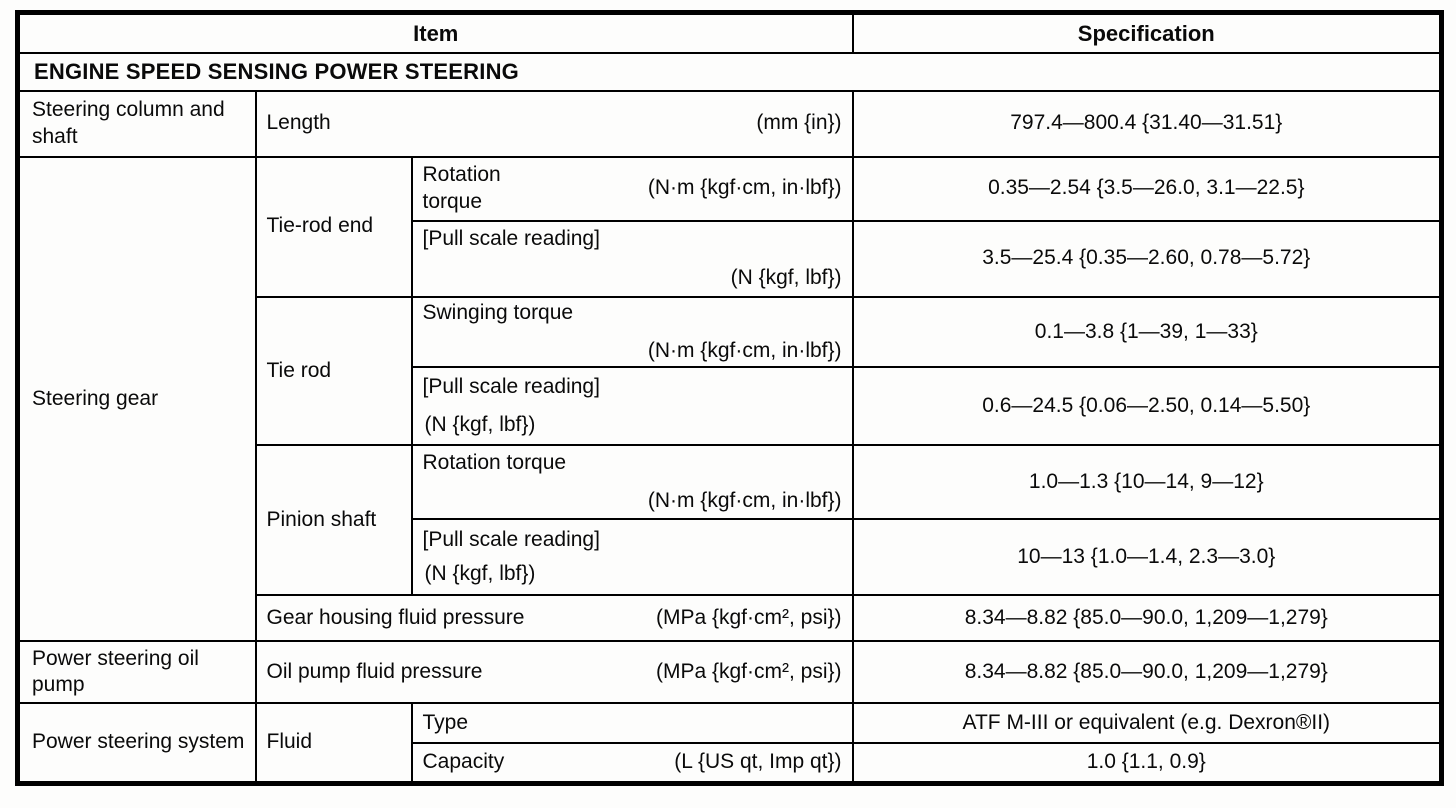  I want to click on item-cell-tie-rod-end-rotation: Rotation torque (N·m {kgf·cm, in·lbf}), so click(632, 188).